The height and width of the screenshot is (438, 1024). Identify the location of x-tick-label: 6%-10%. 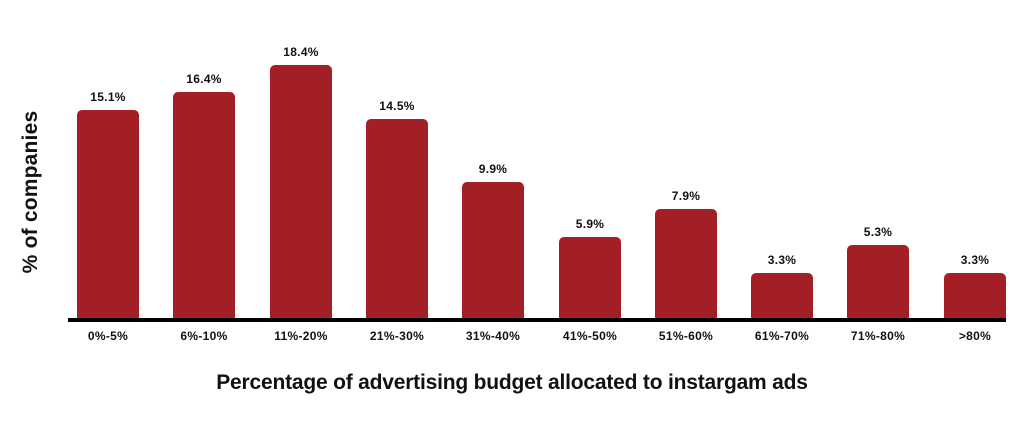
(204, 336).